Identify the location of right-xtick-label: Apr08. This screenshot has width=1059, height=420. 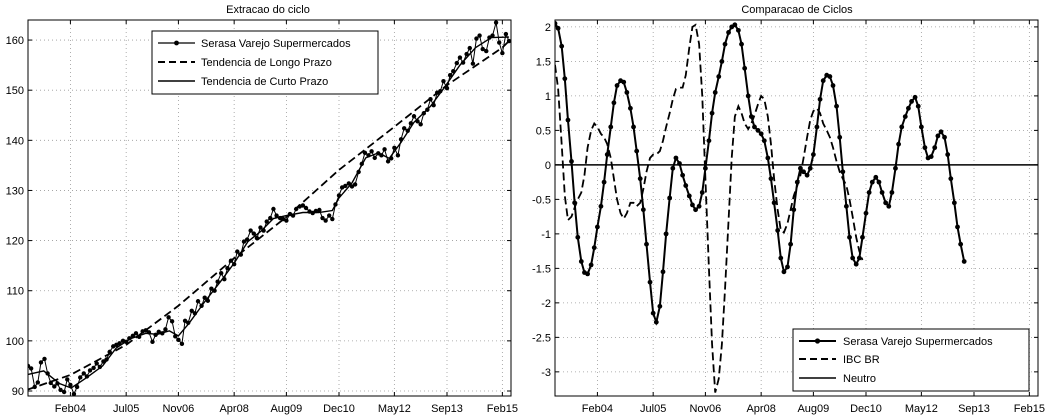
(760, 409).